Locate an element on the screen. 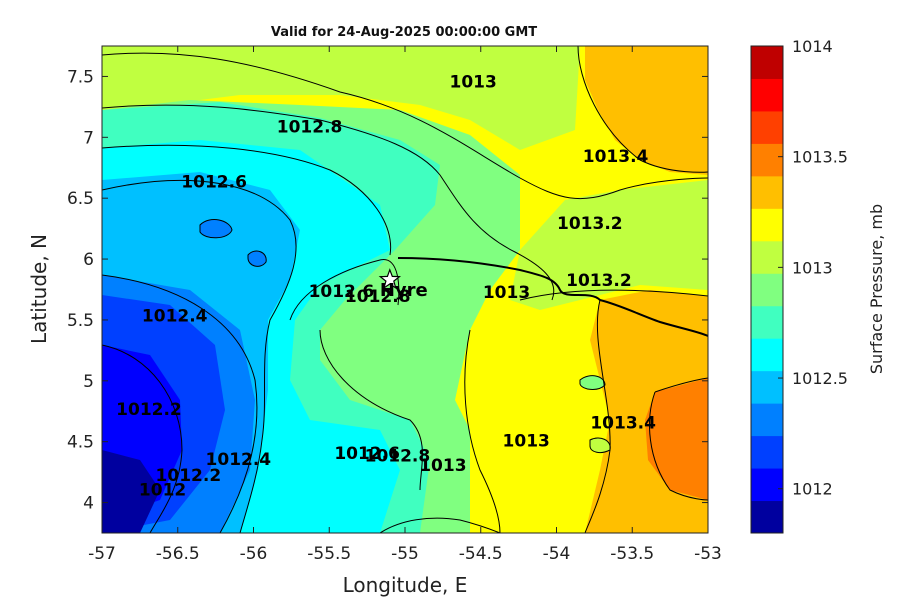 The height and width of the screenshot is (600, 900). contour-line-1013-east is located at coordinates (642, 109).